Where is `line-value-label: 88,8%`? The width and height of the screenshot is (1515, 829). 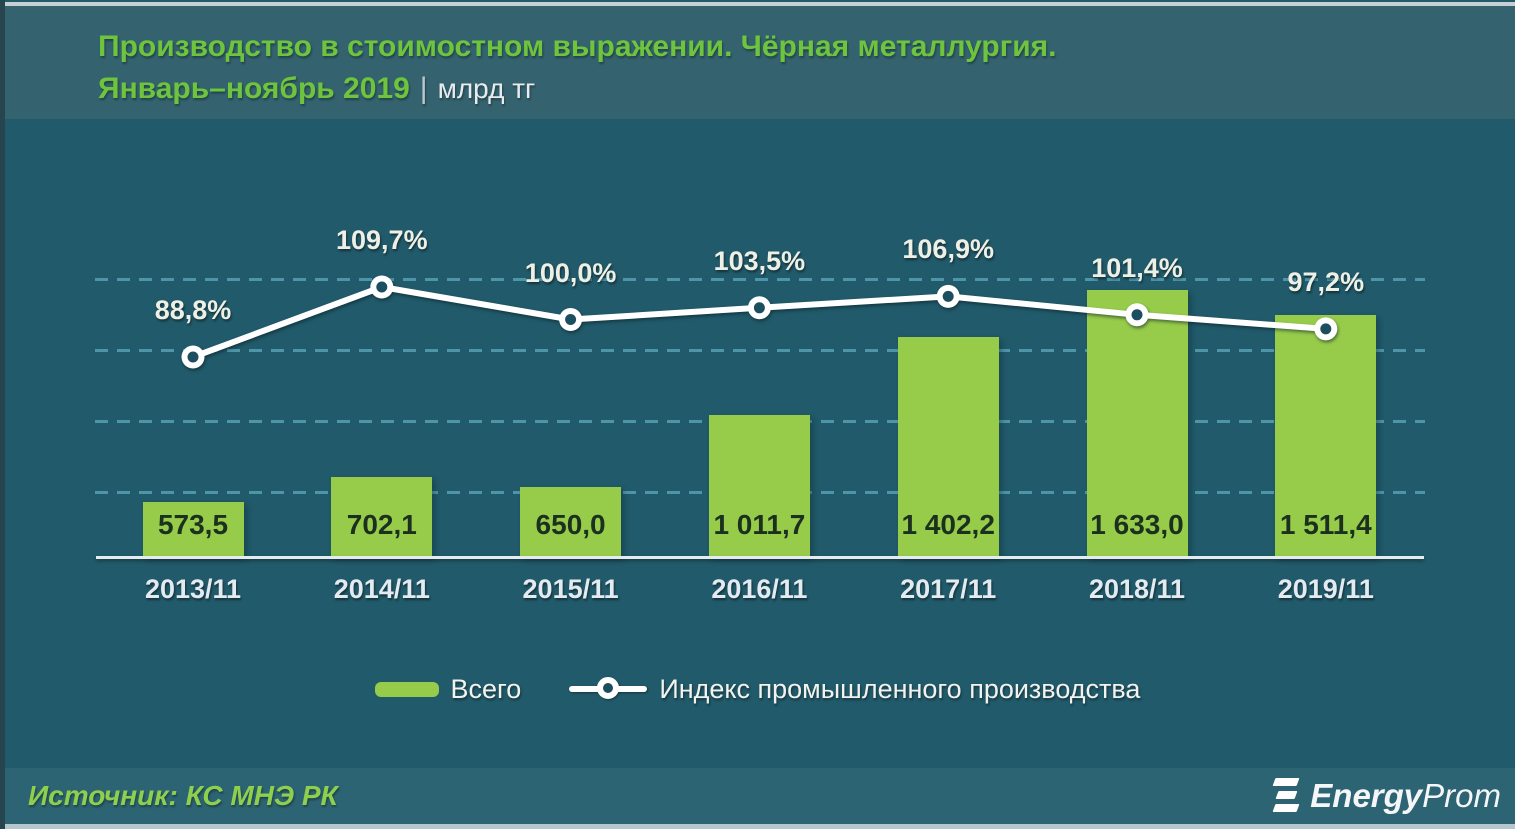
line-value-label: 88,8% is located at coordinates (193, 310).